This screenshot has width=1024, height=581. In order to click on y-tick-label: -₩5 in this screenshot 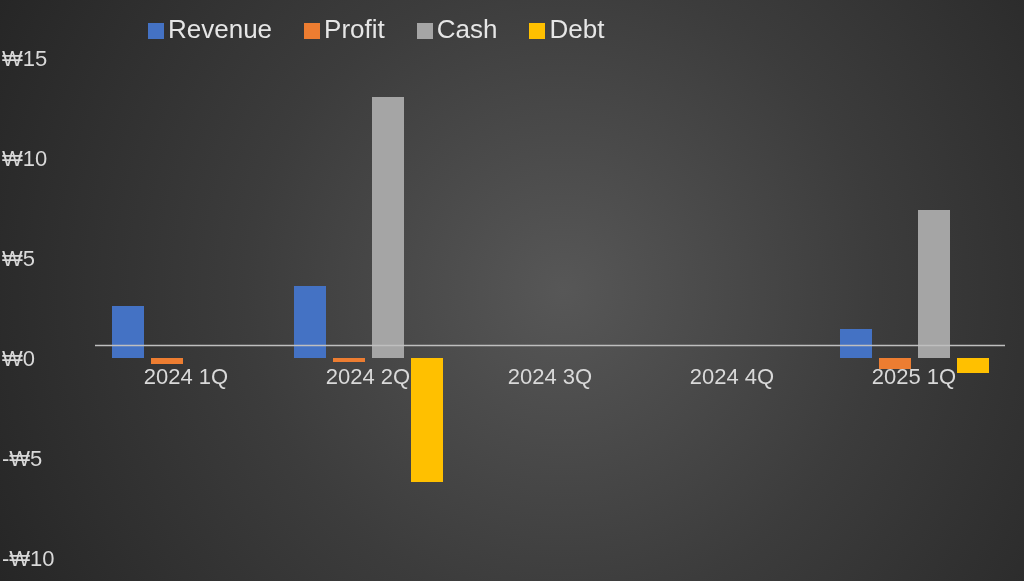, I will do `click(22, 458)`.